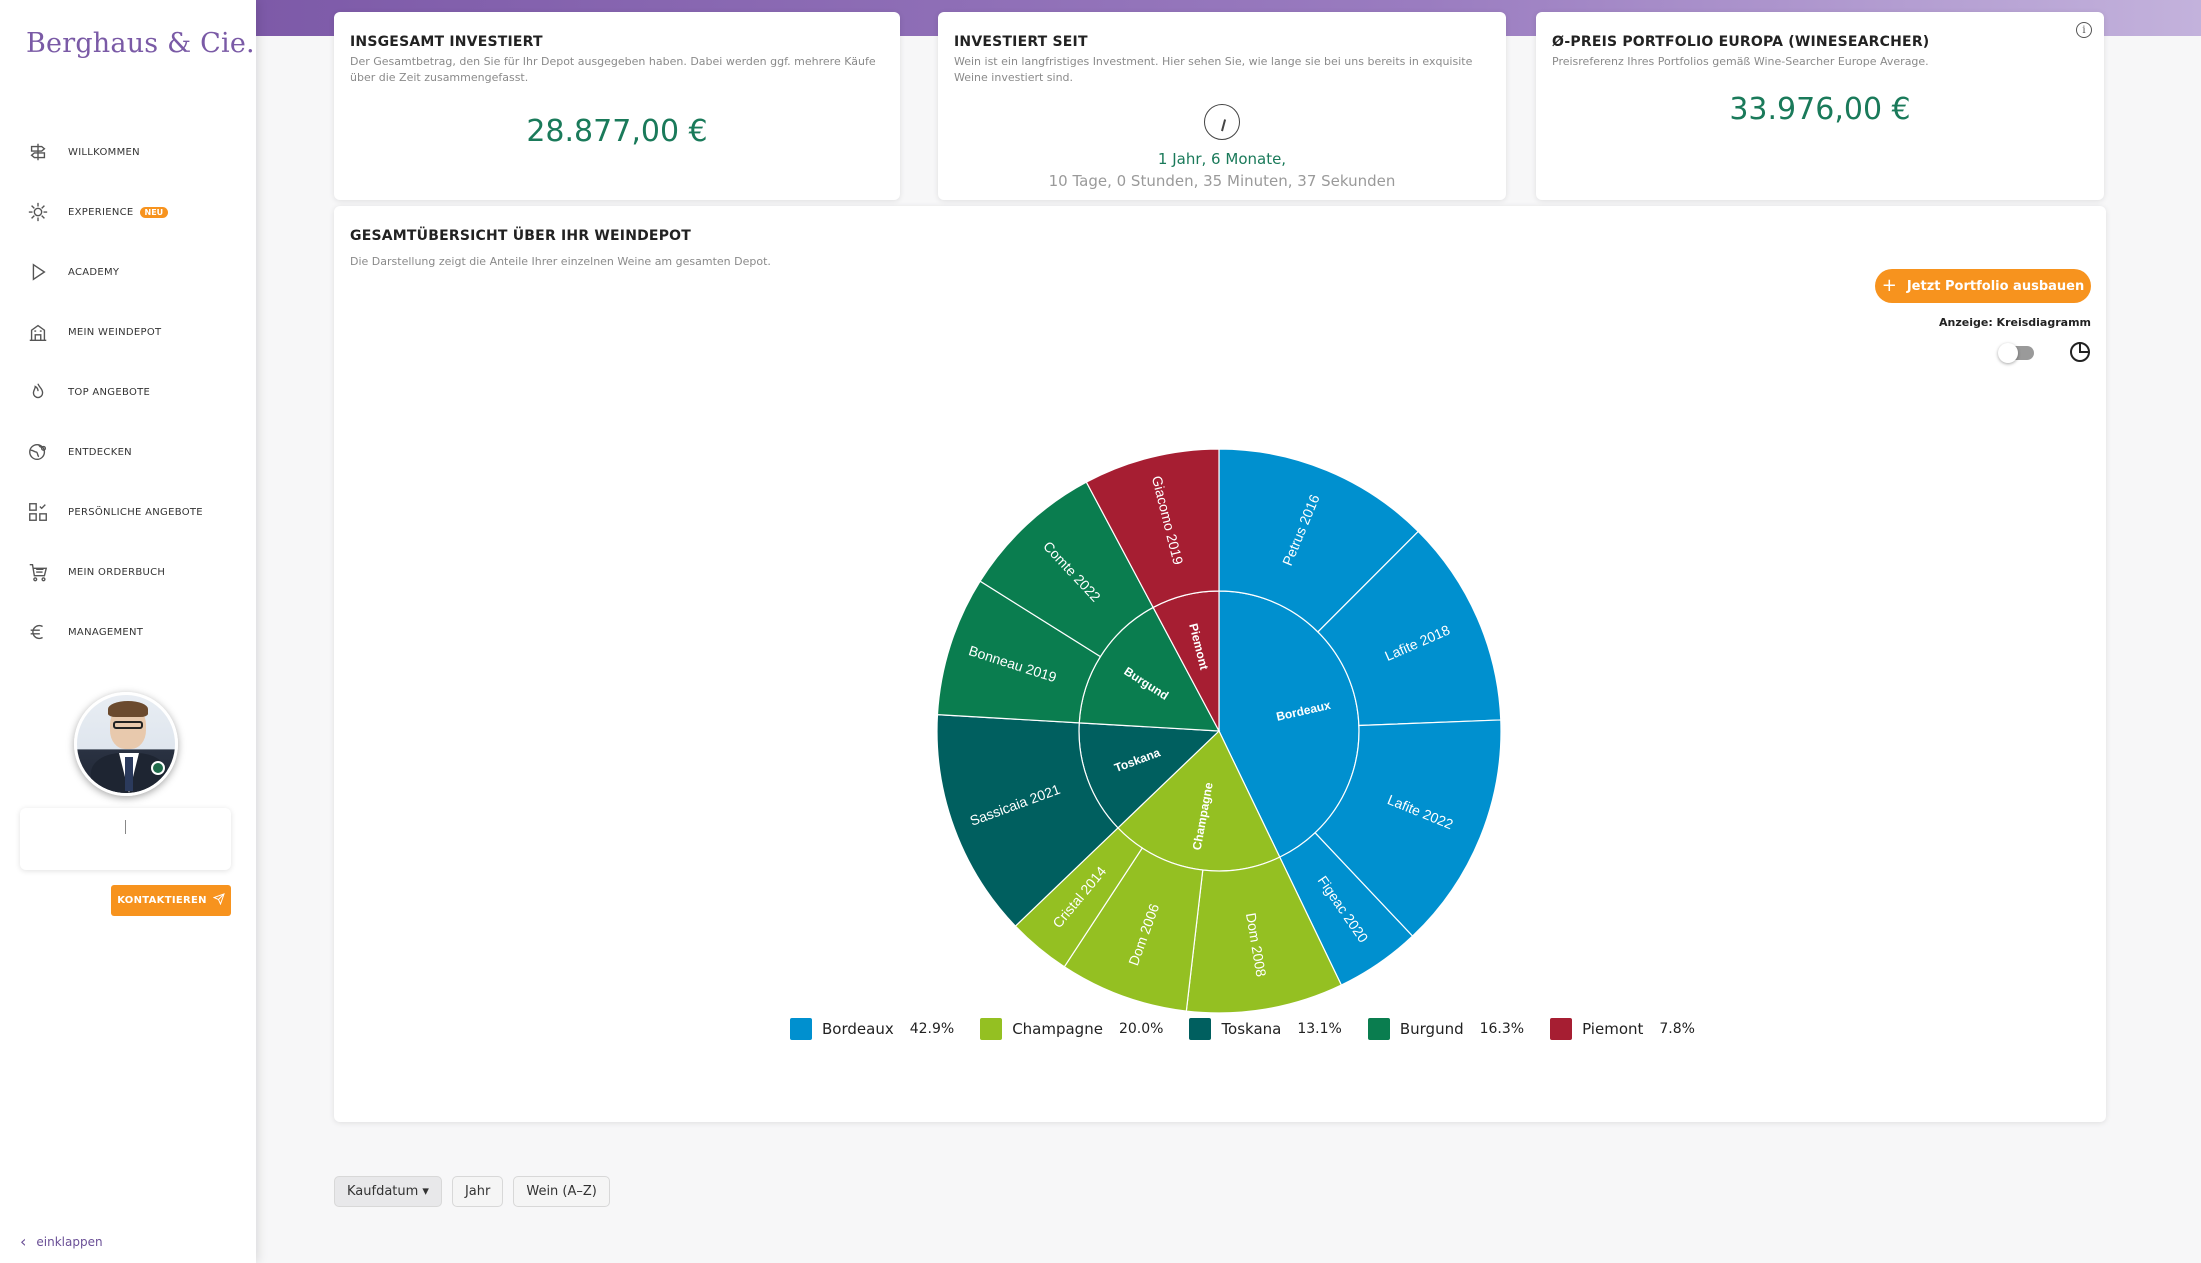  What do you see at coordinates (38, 212) in the screenshot?
I see `sparkle-icon` at bounding box center [38, 212].